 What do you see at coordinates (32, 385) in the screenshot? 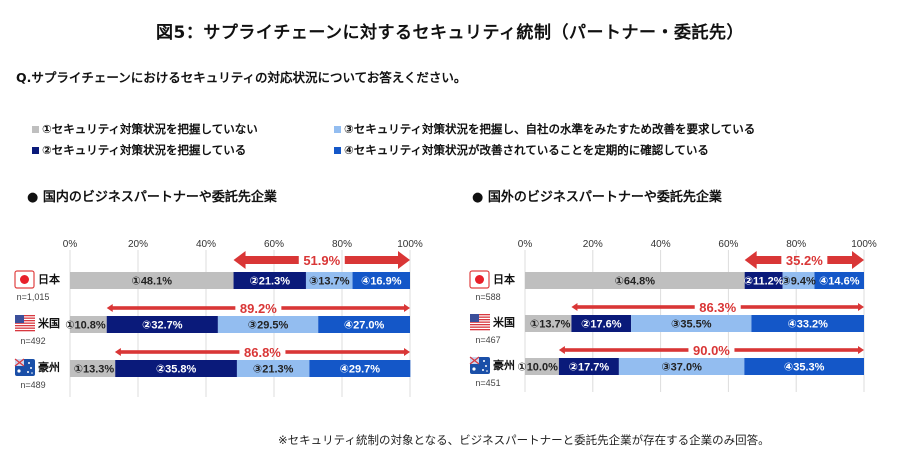
I see `sample-size-label: n=489` at bounding box center [32, 385].